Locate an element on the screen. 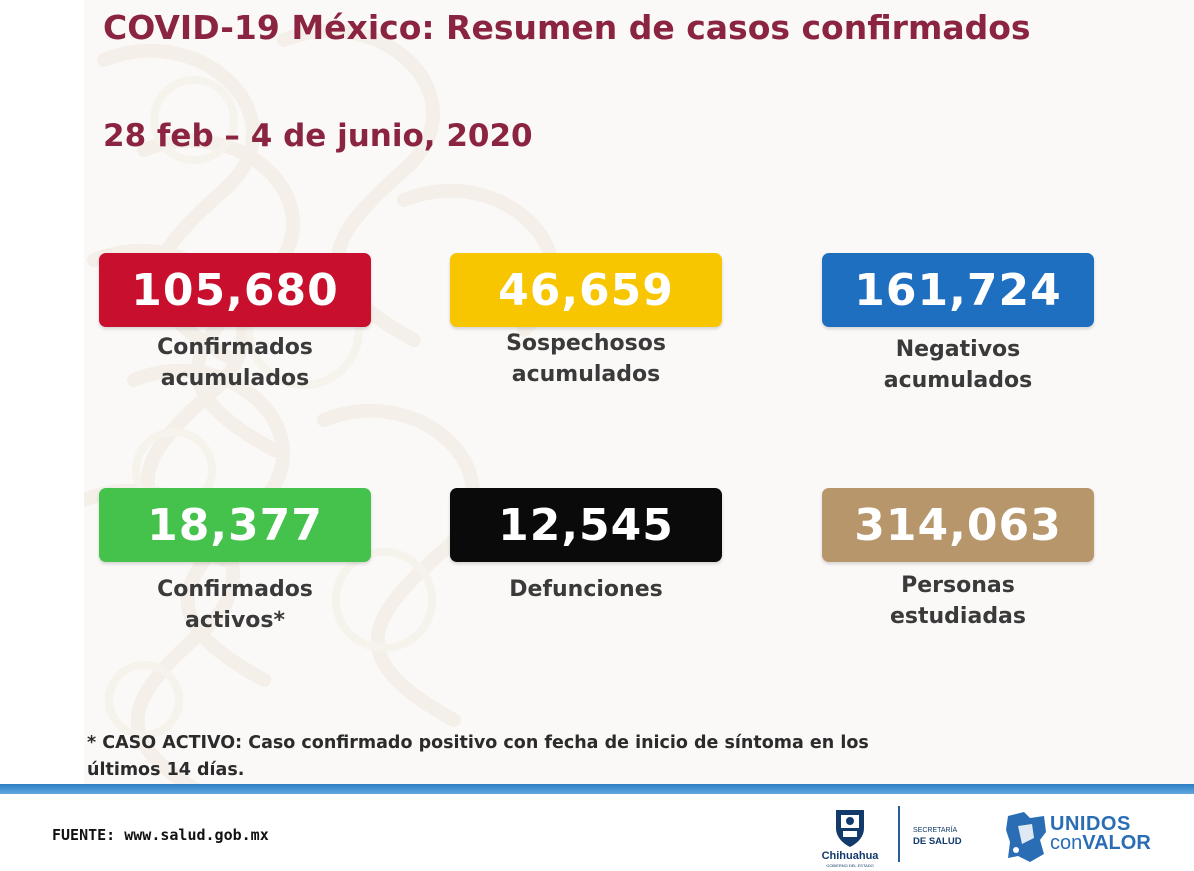 Image resolution: width=1194 pixels, height=871 pixels. stat-box-personas: 314,063 is located at coordinates (958, 525).